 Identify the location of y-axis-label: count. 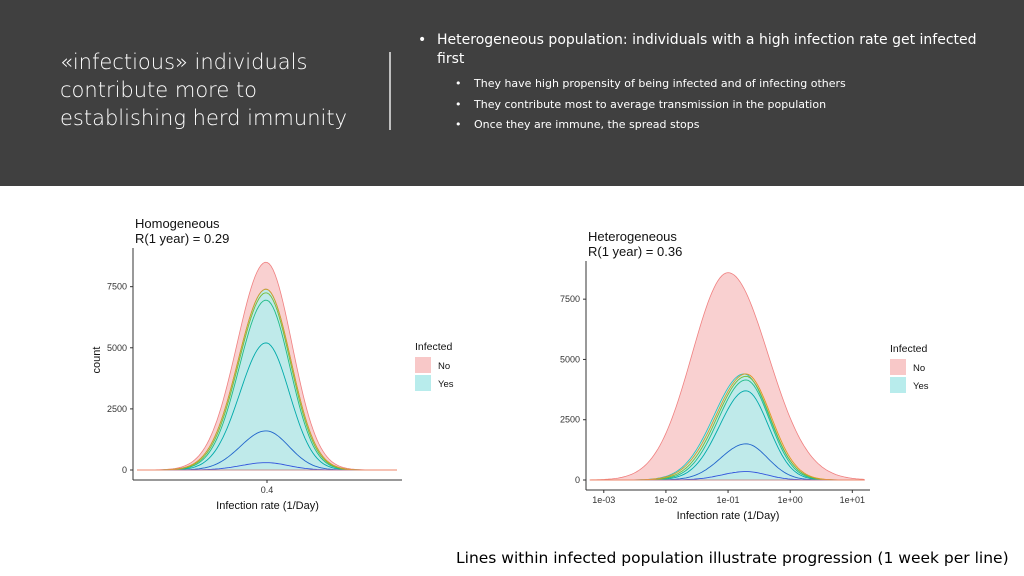
(97, 360).